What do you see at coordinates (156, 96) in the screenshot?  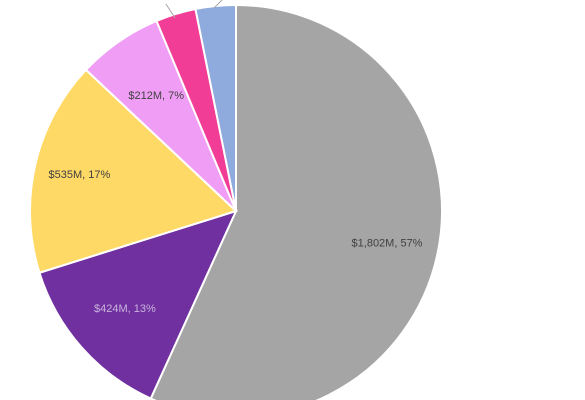 I see `pie-data-label-3: $212M, 7%` at bounding box center [156, 96].